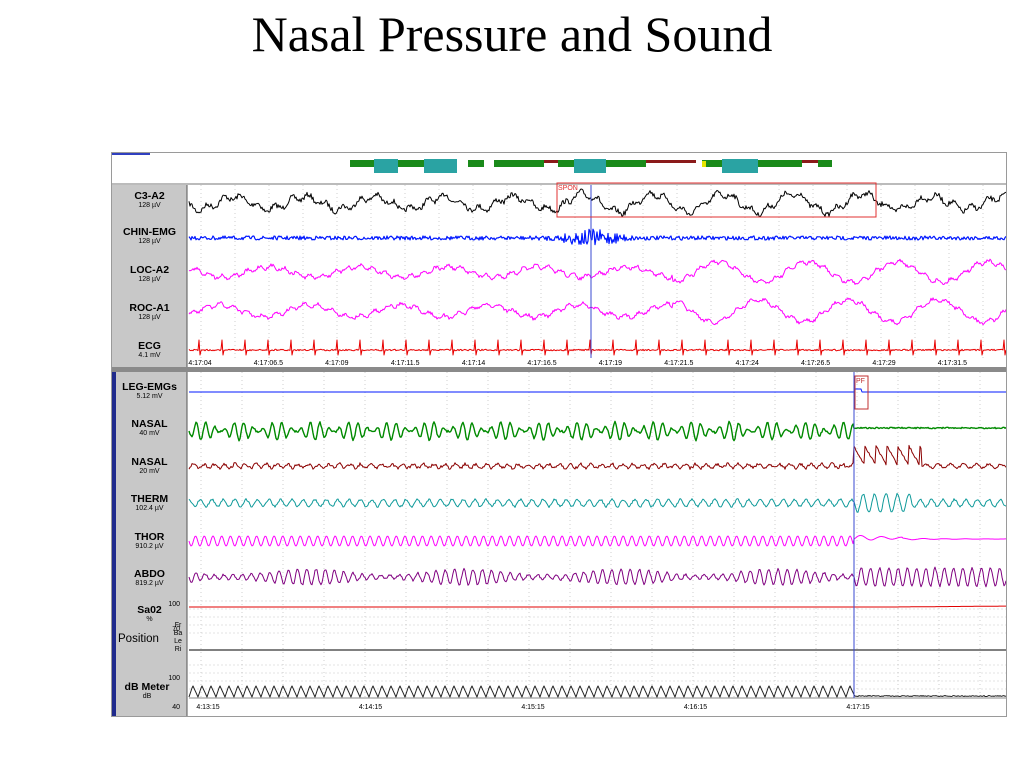 This screenshot has width=1024, height=768. What do you see at coordinates (176, 707) in the screenshot?
I see `db-scale-bottom: 40` at bounding box center [176, 707].